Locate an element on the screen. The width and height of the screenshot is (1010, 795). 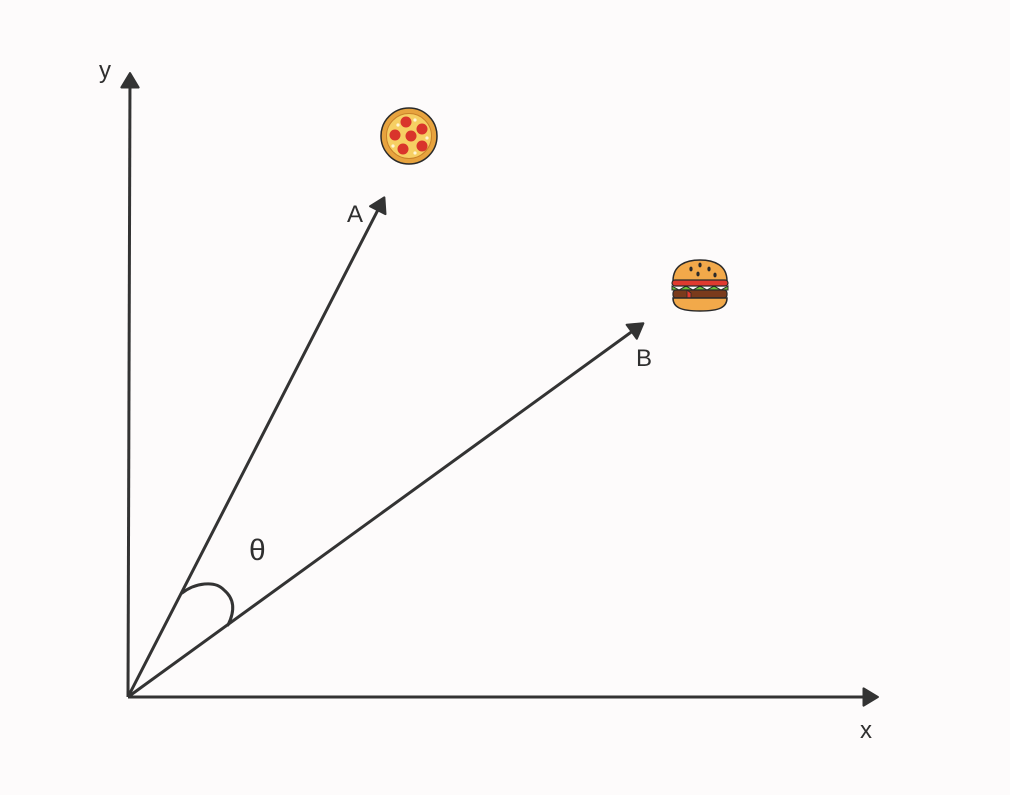
angle-label: θ is located at coordinates (257, 550).